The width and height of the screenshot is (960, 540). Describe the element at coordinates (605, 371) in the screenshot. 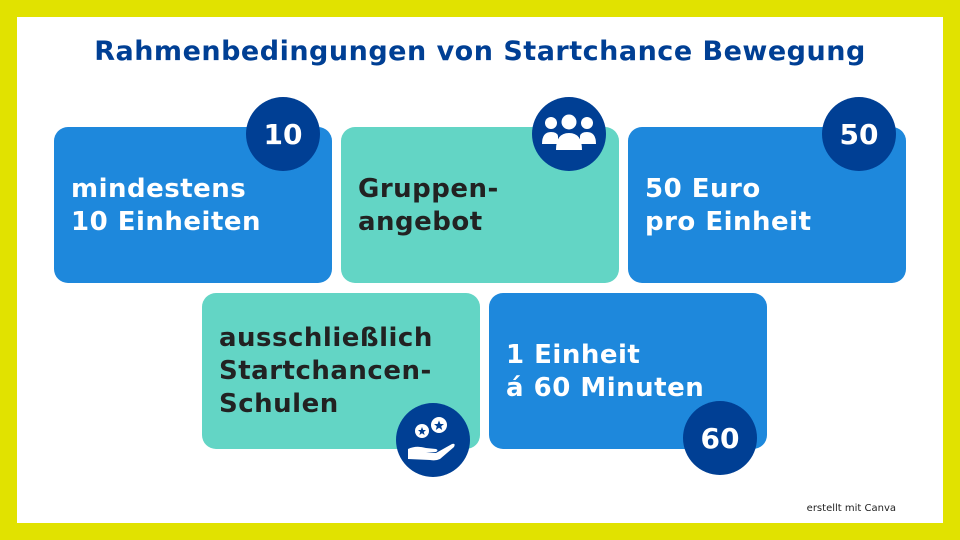

I see `card-text: 1 Einheit á 60 Minuten` at that location.